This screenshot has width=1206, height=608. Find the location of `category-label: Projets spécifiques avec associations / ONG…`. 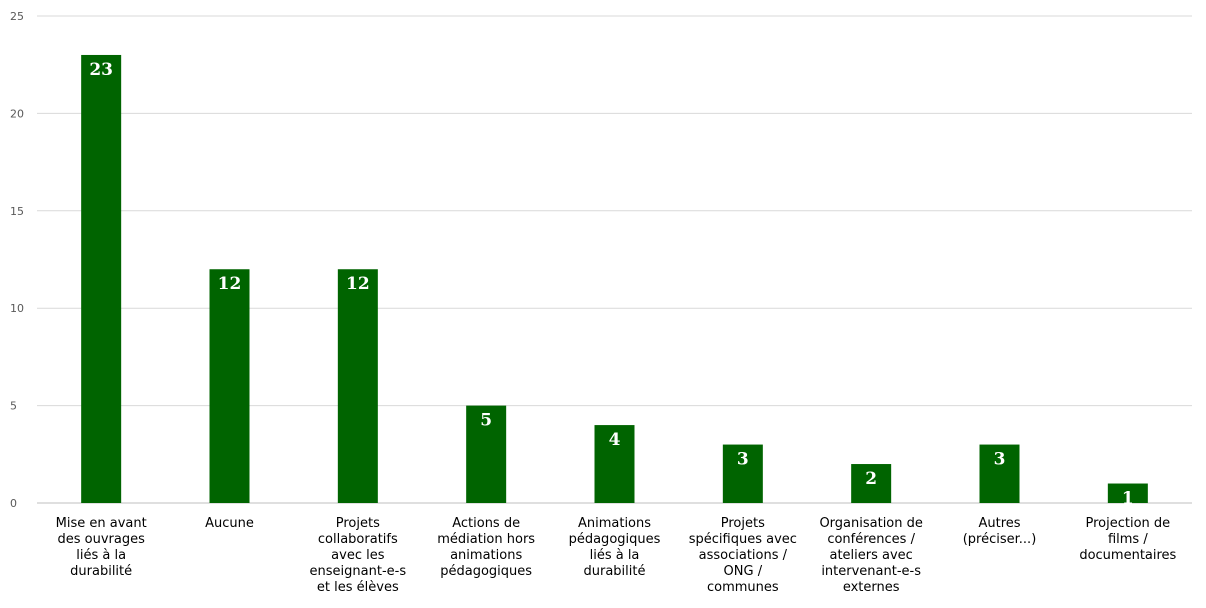

category-label: Projets spécifiques avec associations / ONG… is located at coordinates (743, 555).